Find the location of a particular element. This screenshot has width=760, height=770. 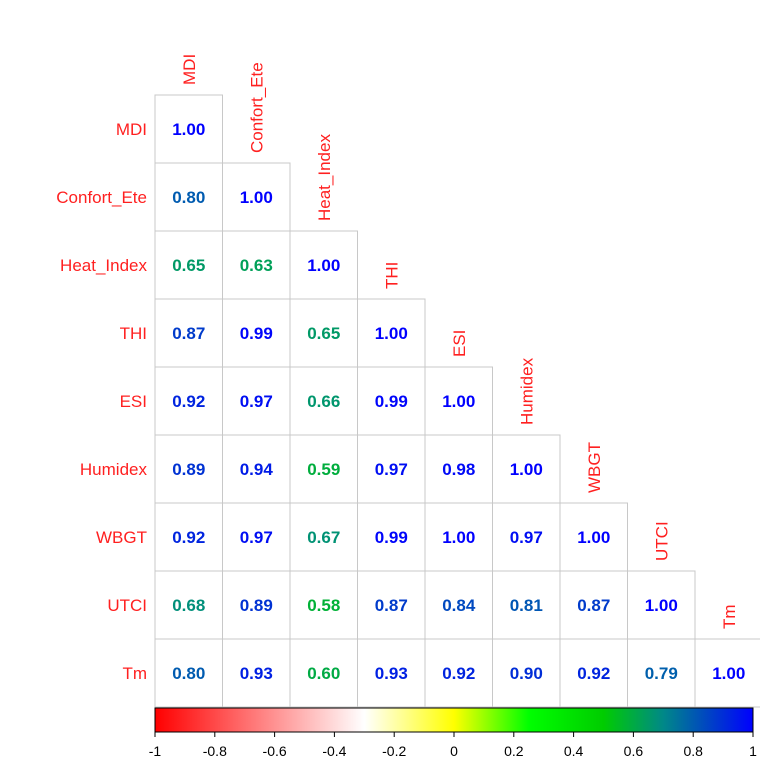

cell-ESI-Confort_Ete is located at coordinates (256, 401).